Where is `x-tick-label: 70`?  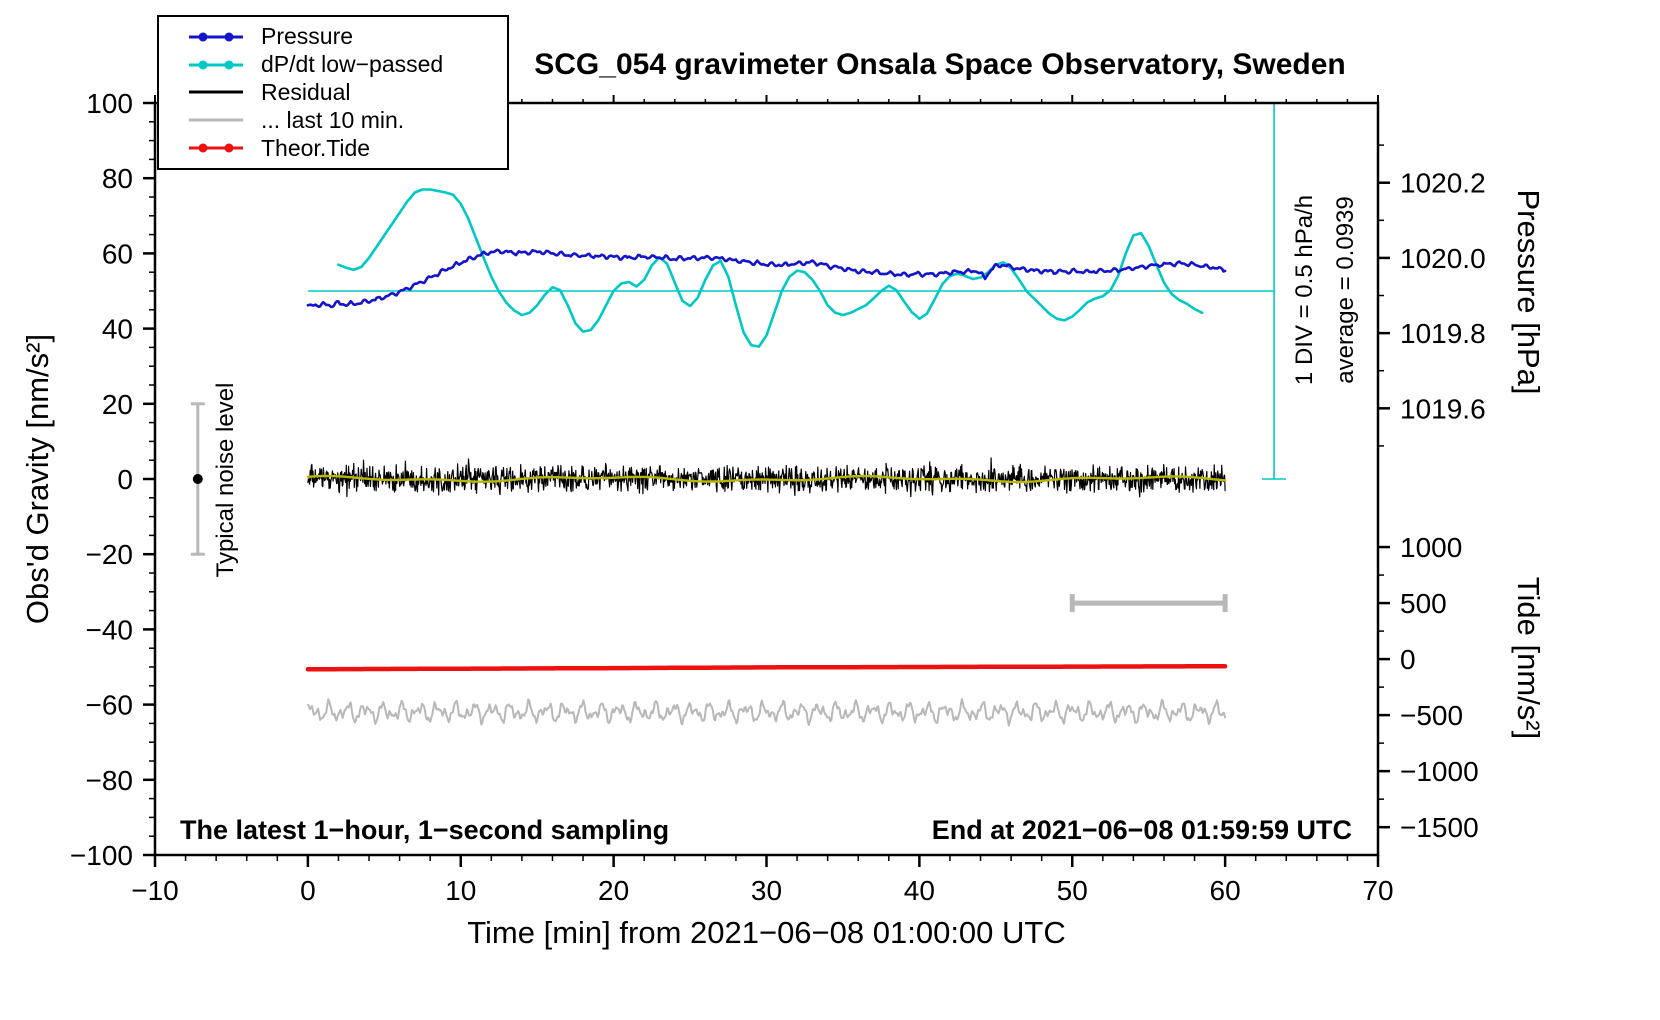 x-tick-label: 70 is located at coordinates (1377, 890).